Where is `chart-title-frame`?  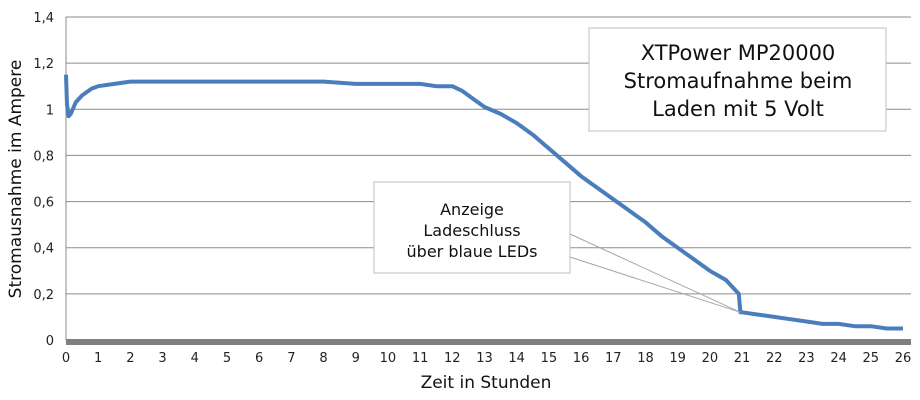 chart-title-frame is located at coordinates (737, 79).